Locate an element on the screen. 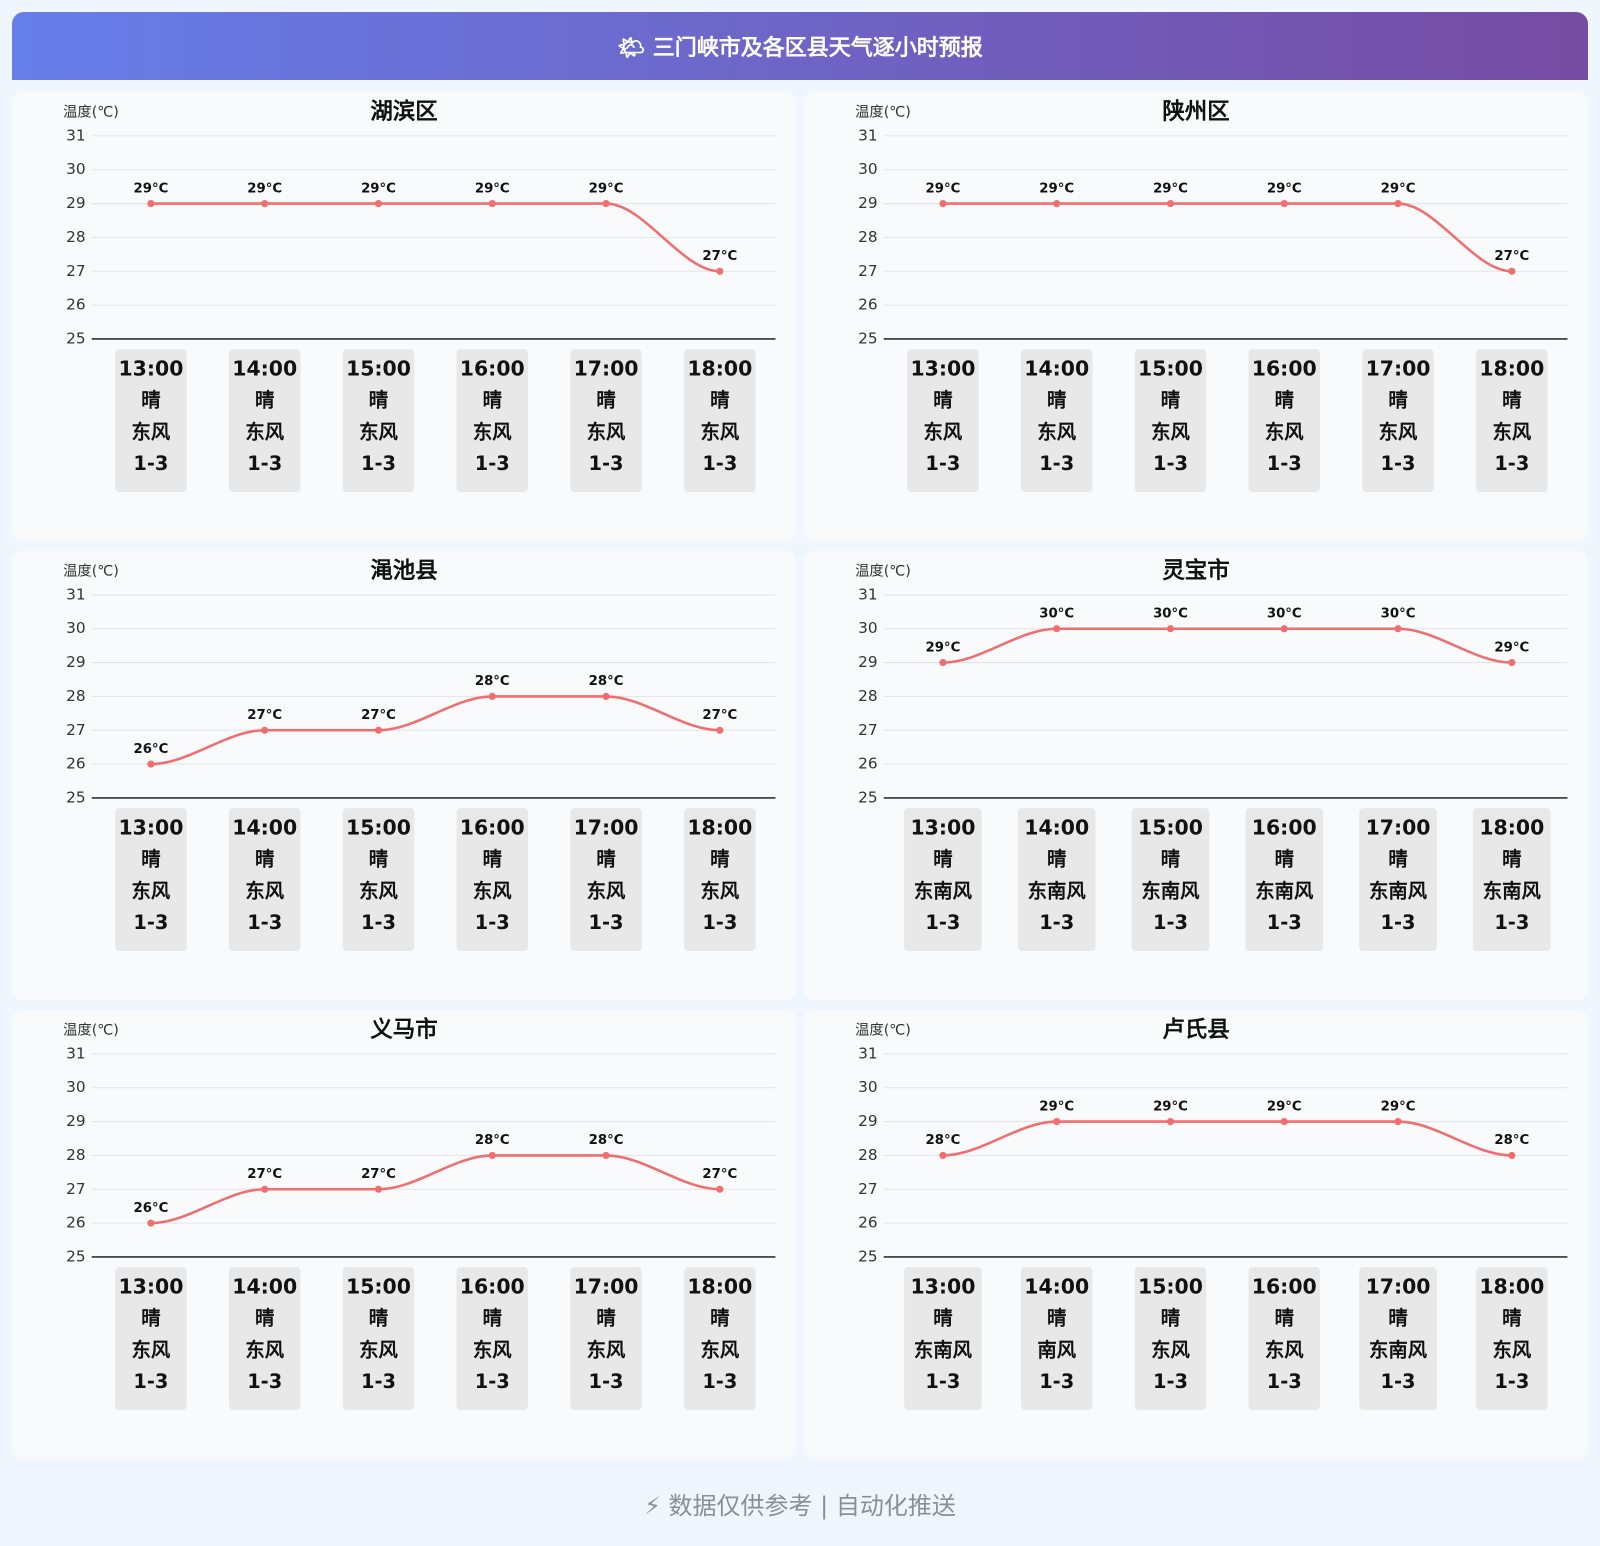 The image size is (1600, 1546). hour-time: 16:00 is located at coordinates (1284, 1287).